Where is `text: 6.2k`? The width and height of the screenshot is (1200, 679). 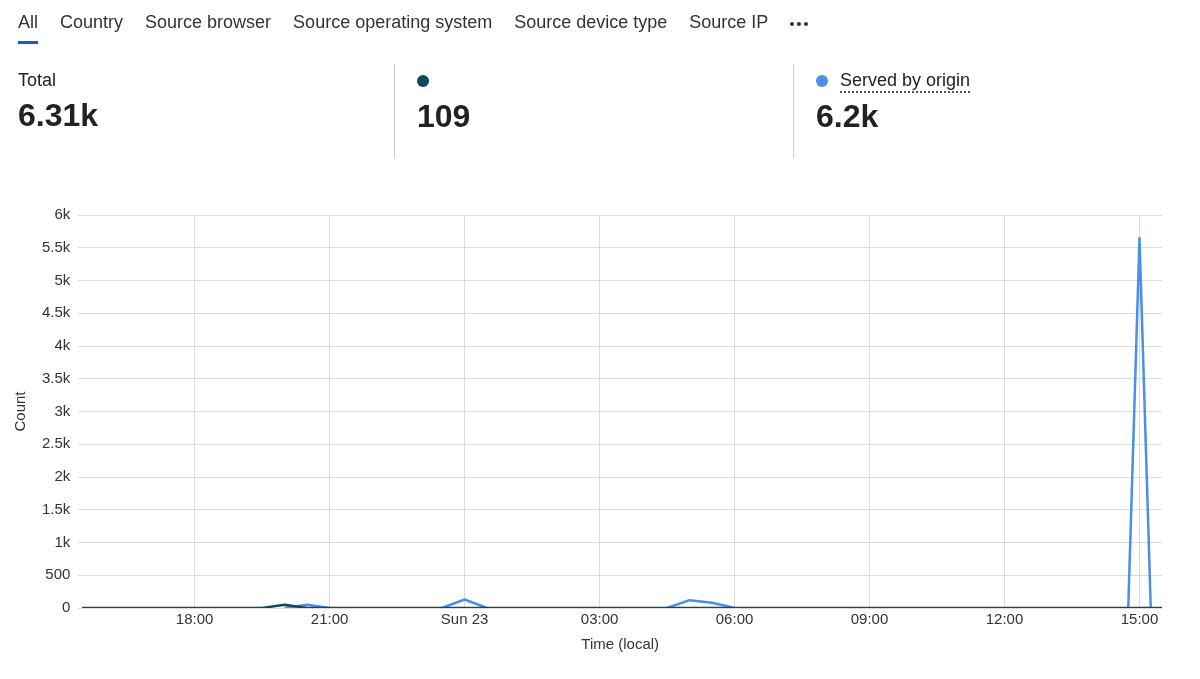
text: 6.2k is located at coordinates (848, 116).